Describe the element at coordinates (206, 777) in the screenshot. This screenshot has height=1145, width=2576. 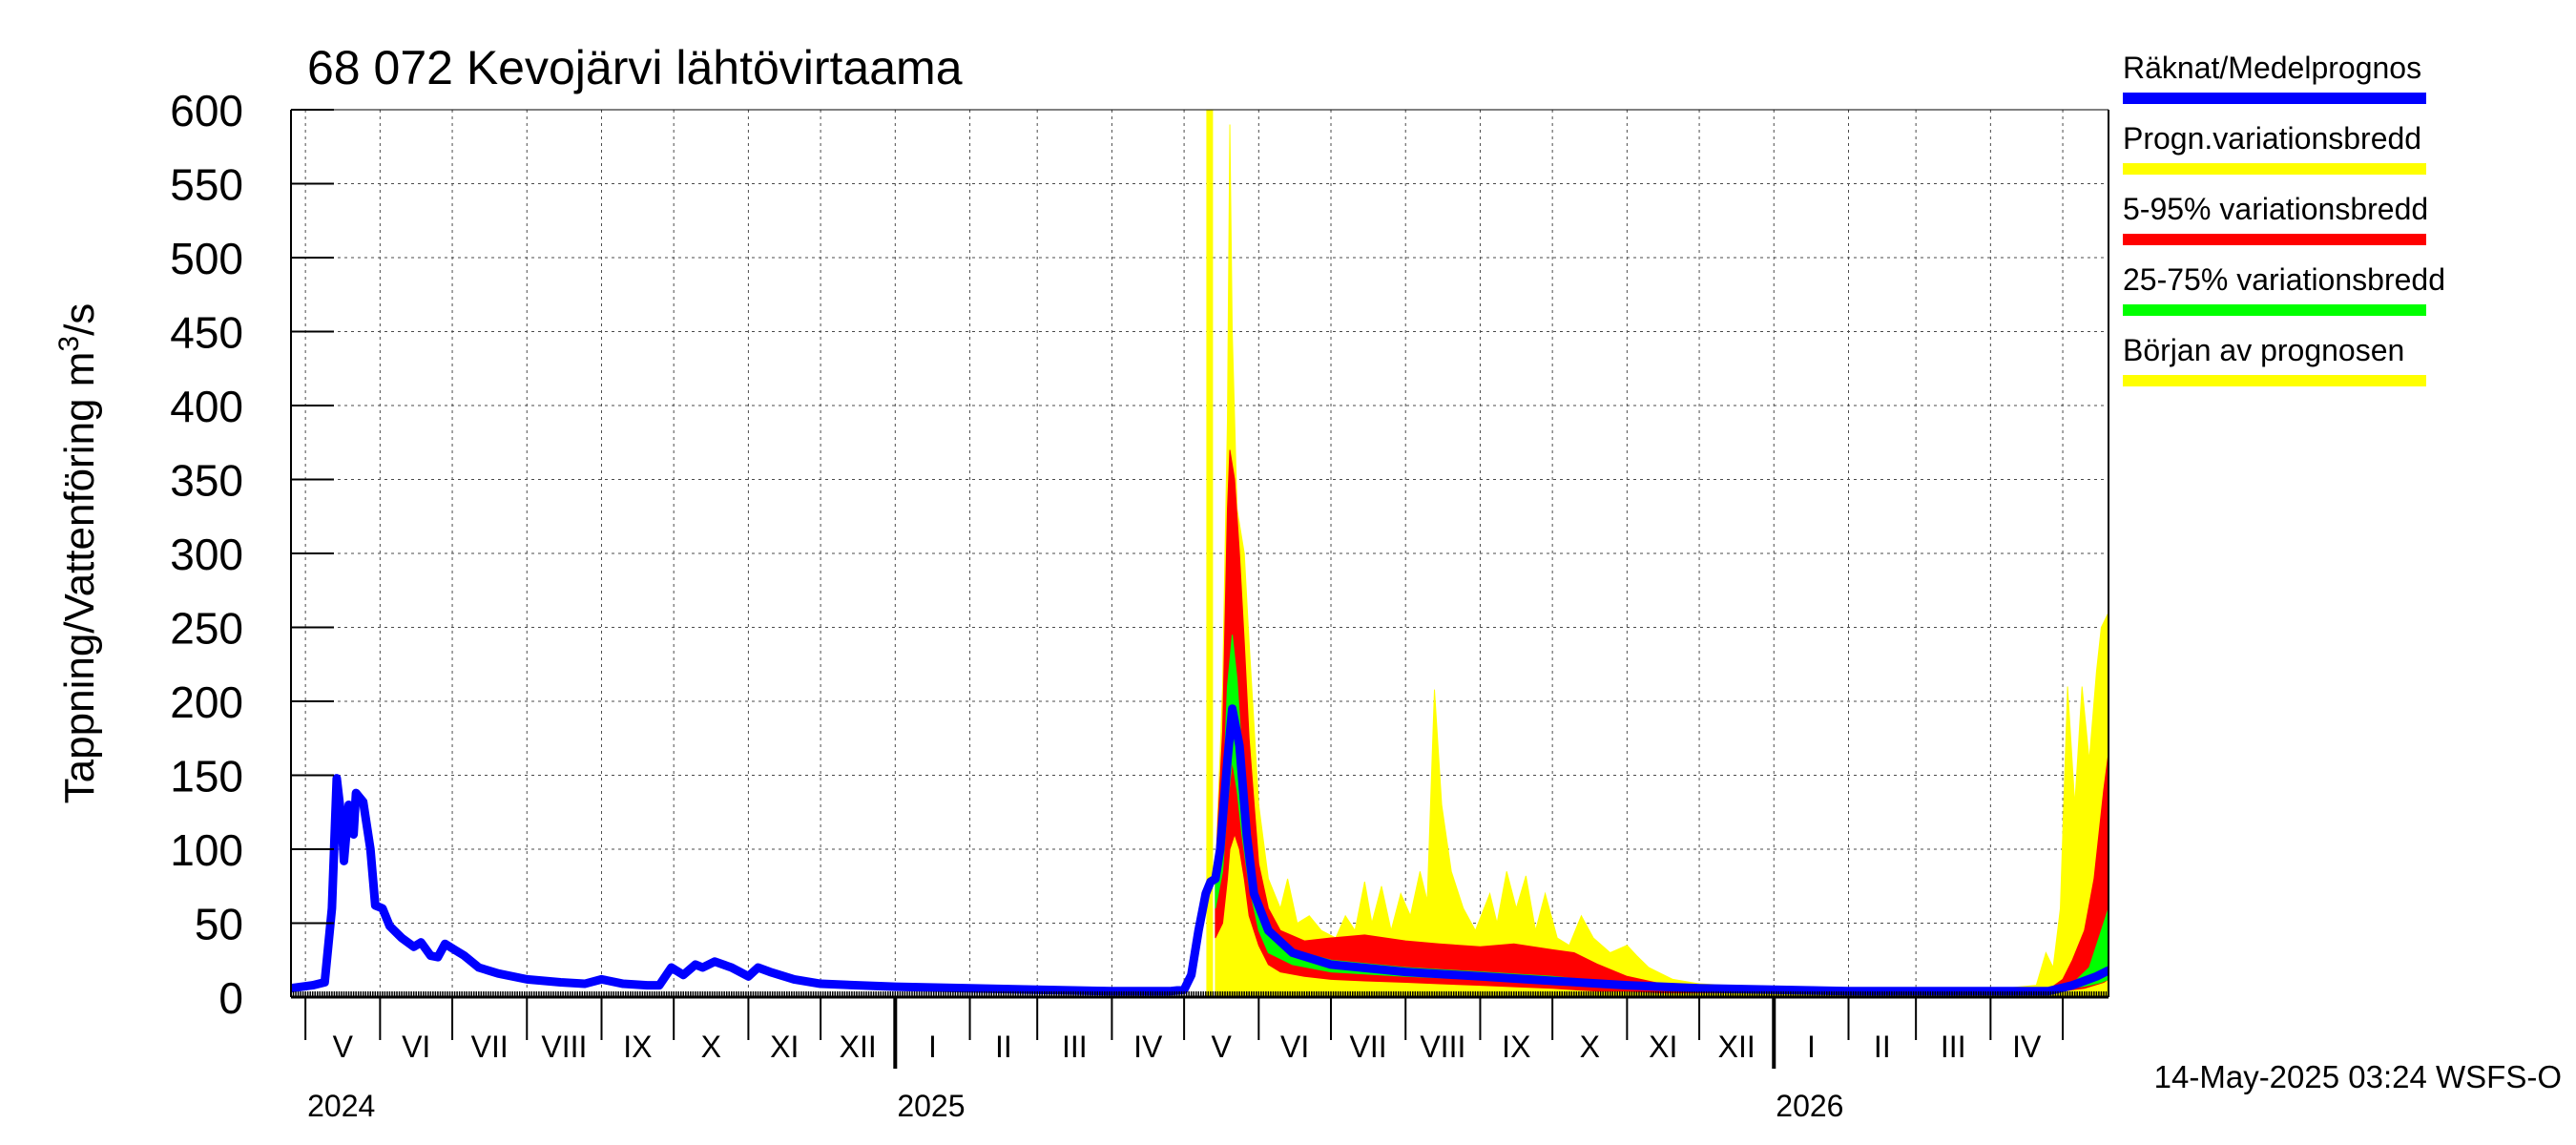
I see `y-tick-label: 150` at that location.